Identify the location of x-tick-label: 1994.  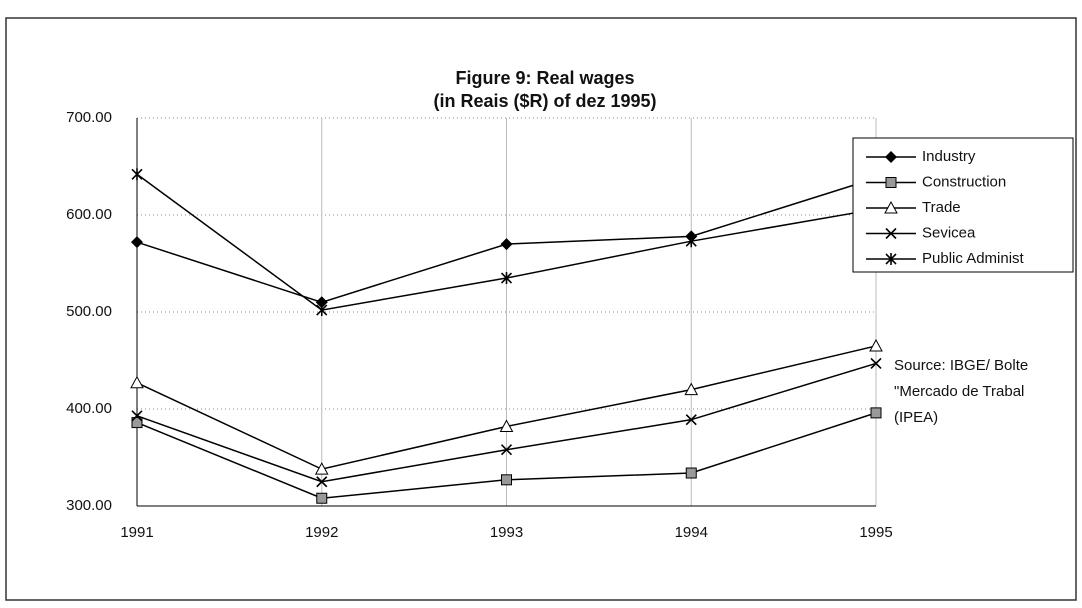
(691, 532).